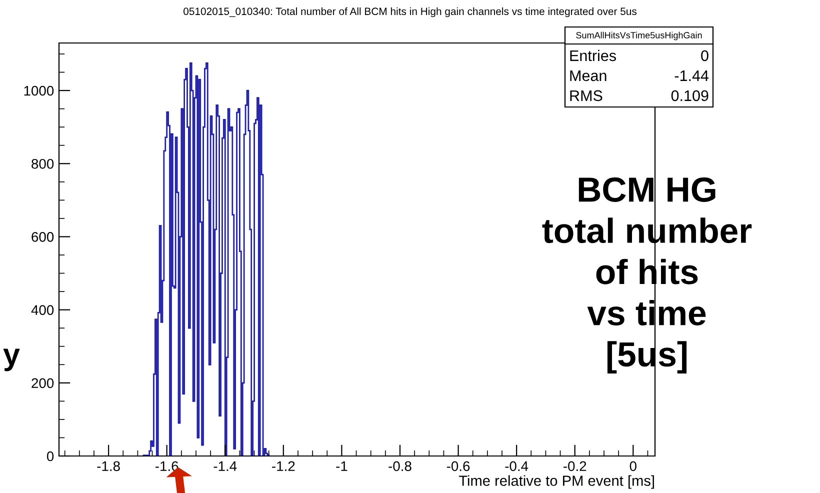 The height and width of the screenshot is (493, 820). What do you see at coordinates (639, 96) in the screenshot?
I see `text: RMS 0.109` at bounding box center [639, 96].